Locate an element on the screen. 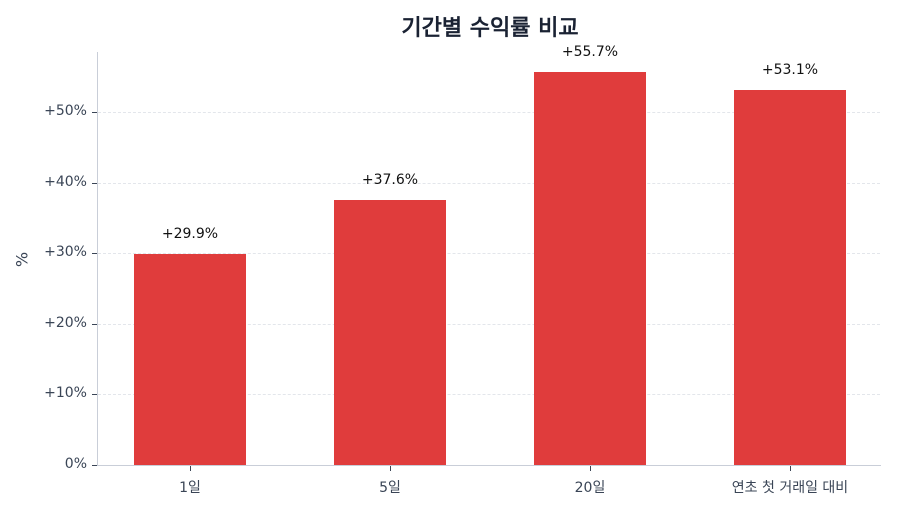  y-tick-label: +40% is located at coordinates (65, 182).